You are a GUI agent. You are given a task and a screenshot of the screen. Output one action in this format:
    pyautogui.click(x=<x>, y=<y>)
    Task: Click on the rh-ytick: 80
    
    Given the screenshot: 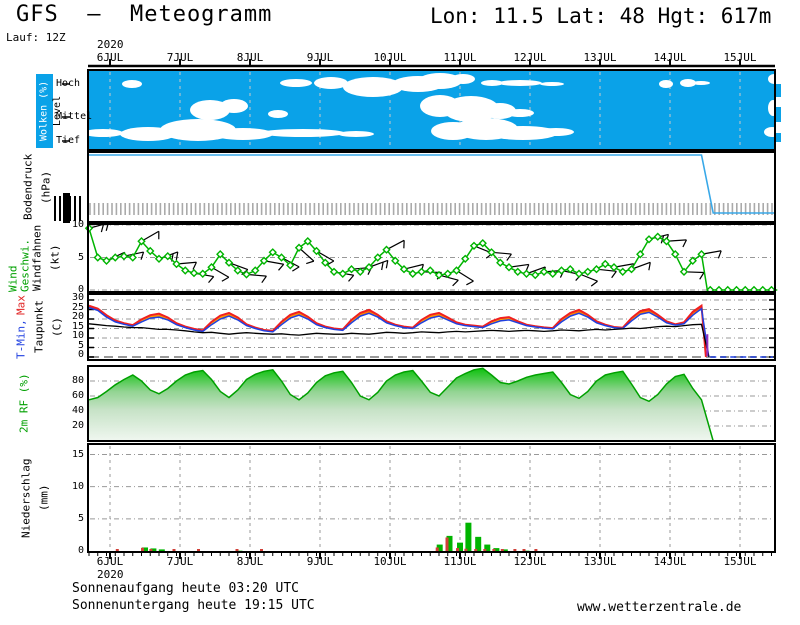 What is the action you would take?
    pyautogui.click(x=77, y=380)
    